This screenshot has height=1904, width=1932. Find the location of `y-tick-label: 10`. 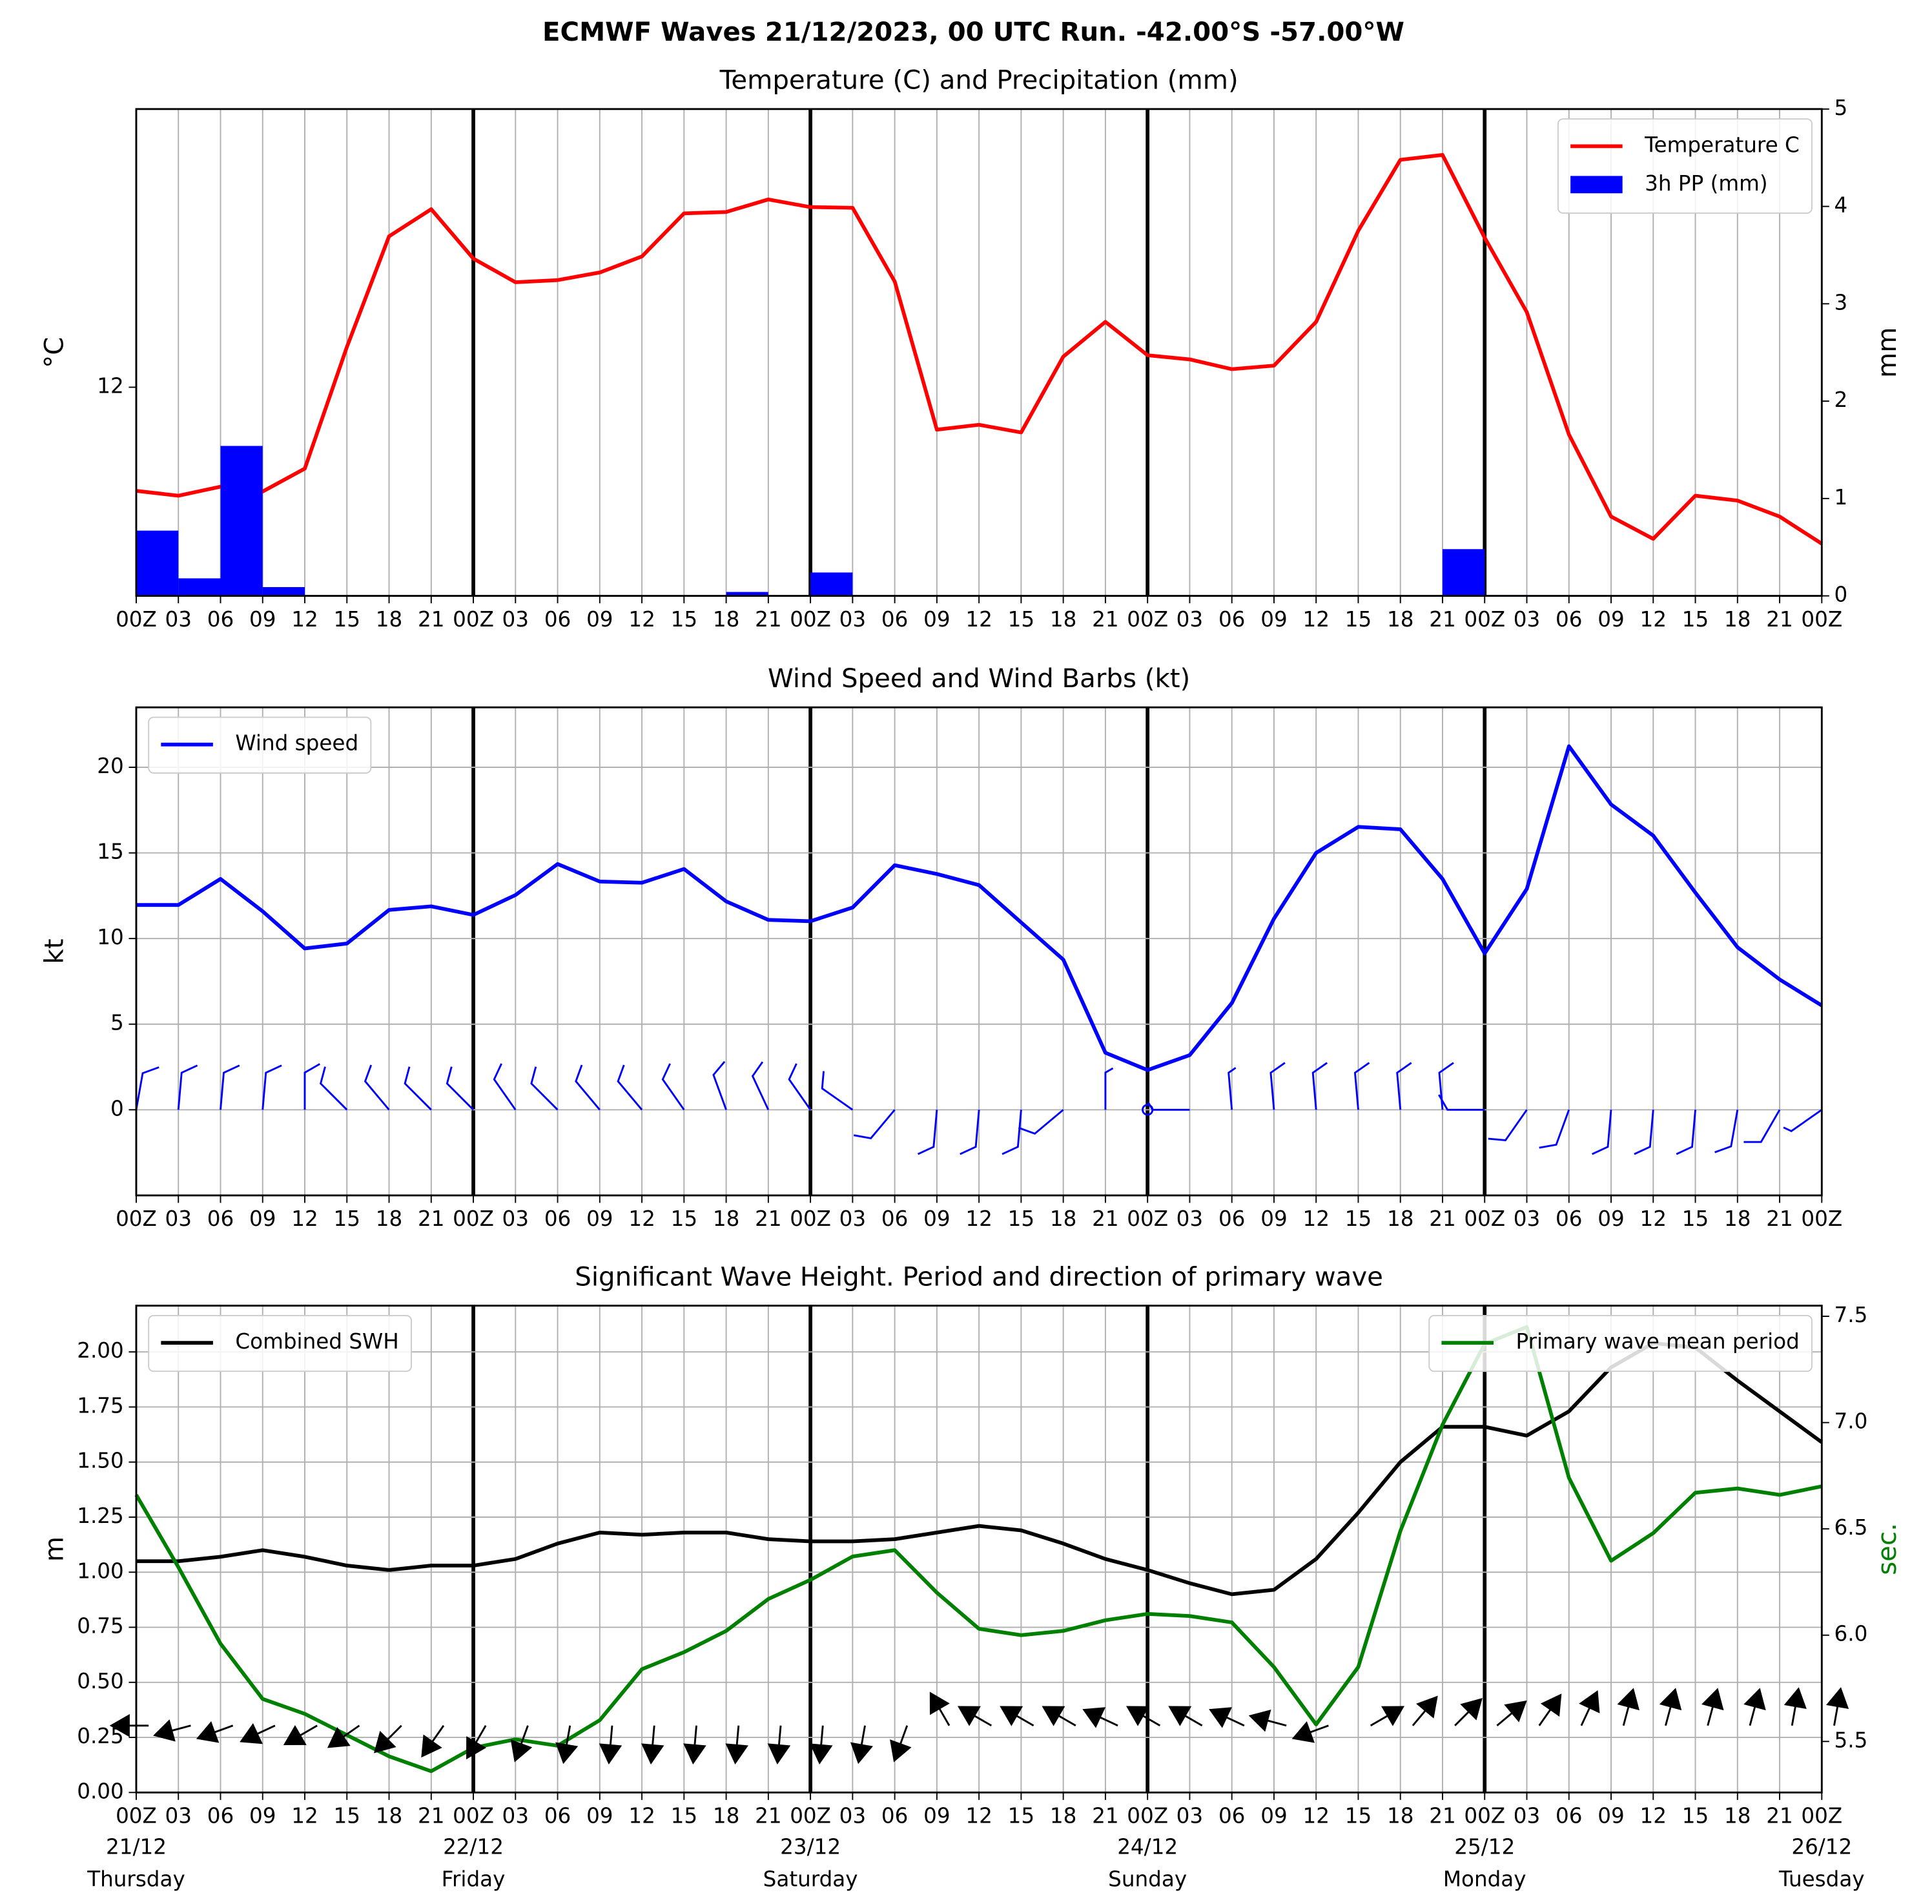

y-tick-label: 10 is located at coordinates (110, 937).